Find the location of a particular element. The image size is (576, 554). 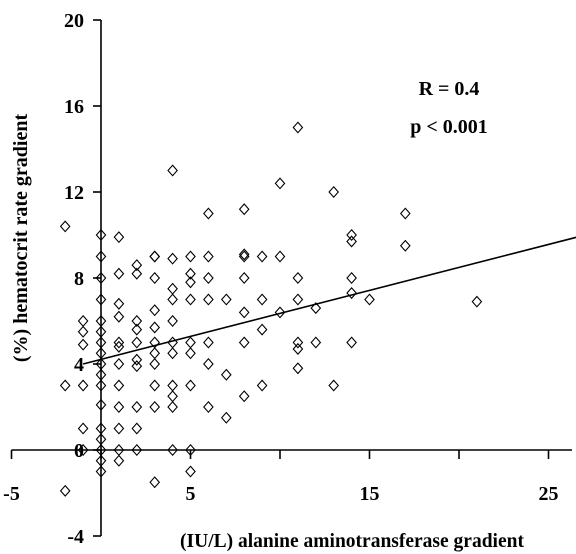

y-tick-label: 20 is located at coordinates (74, 21).